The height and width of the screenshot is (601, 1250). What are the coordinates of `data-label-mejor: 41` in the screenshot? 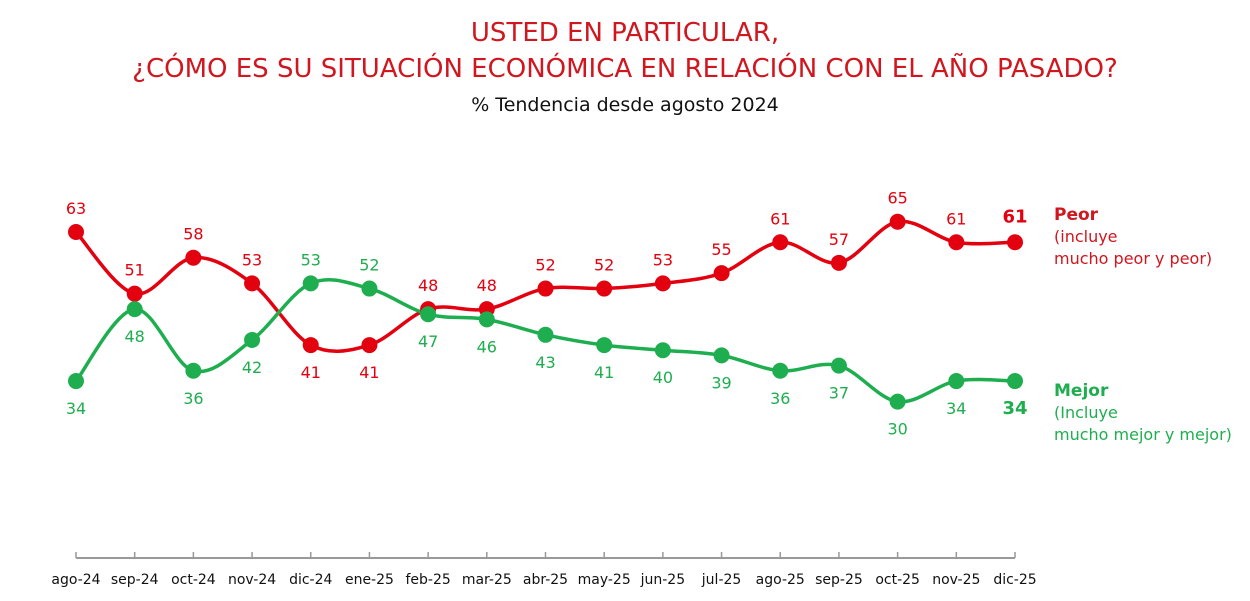 It's located at (604, 372).